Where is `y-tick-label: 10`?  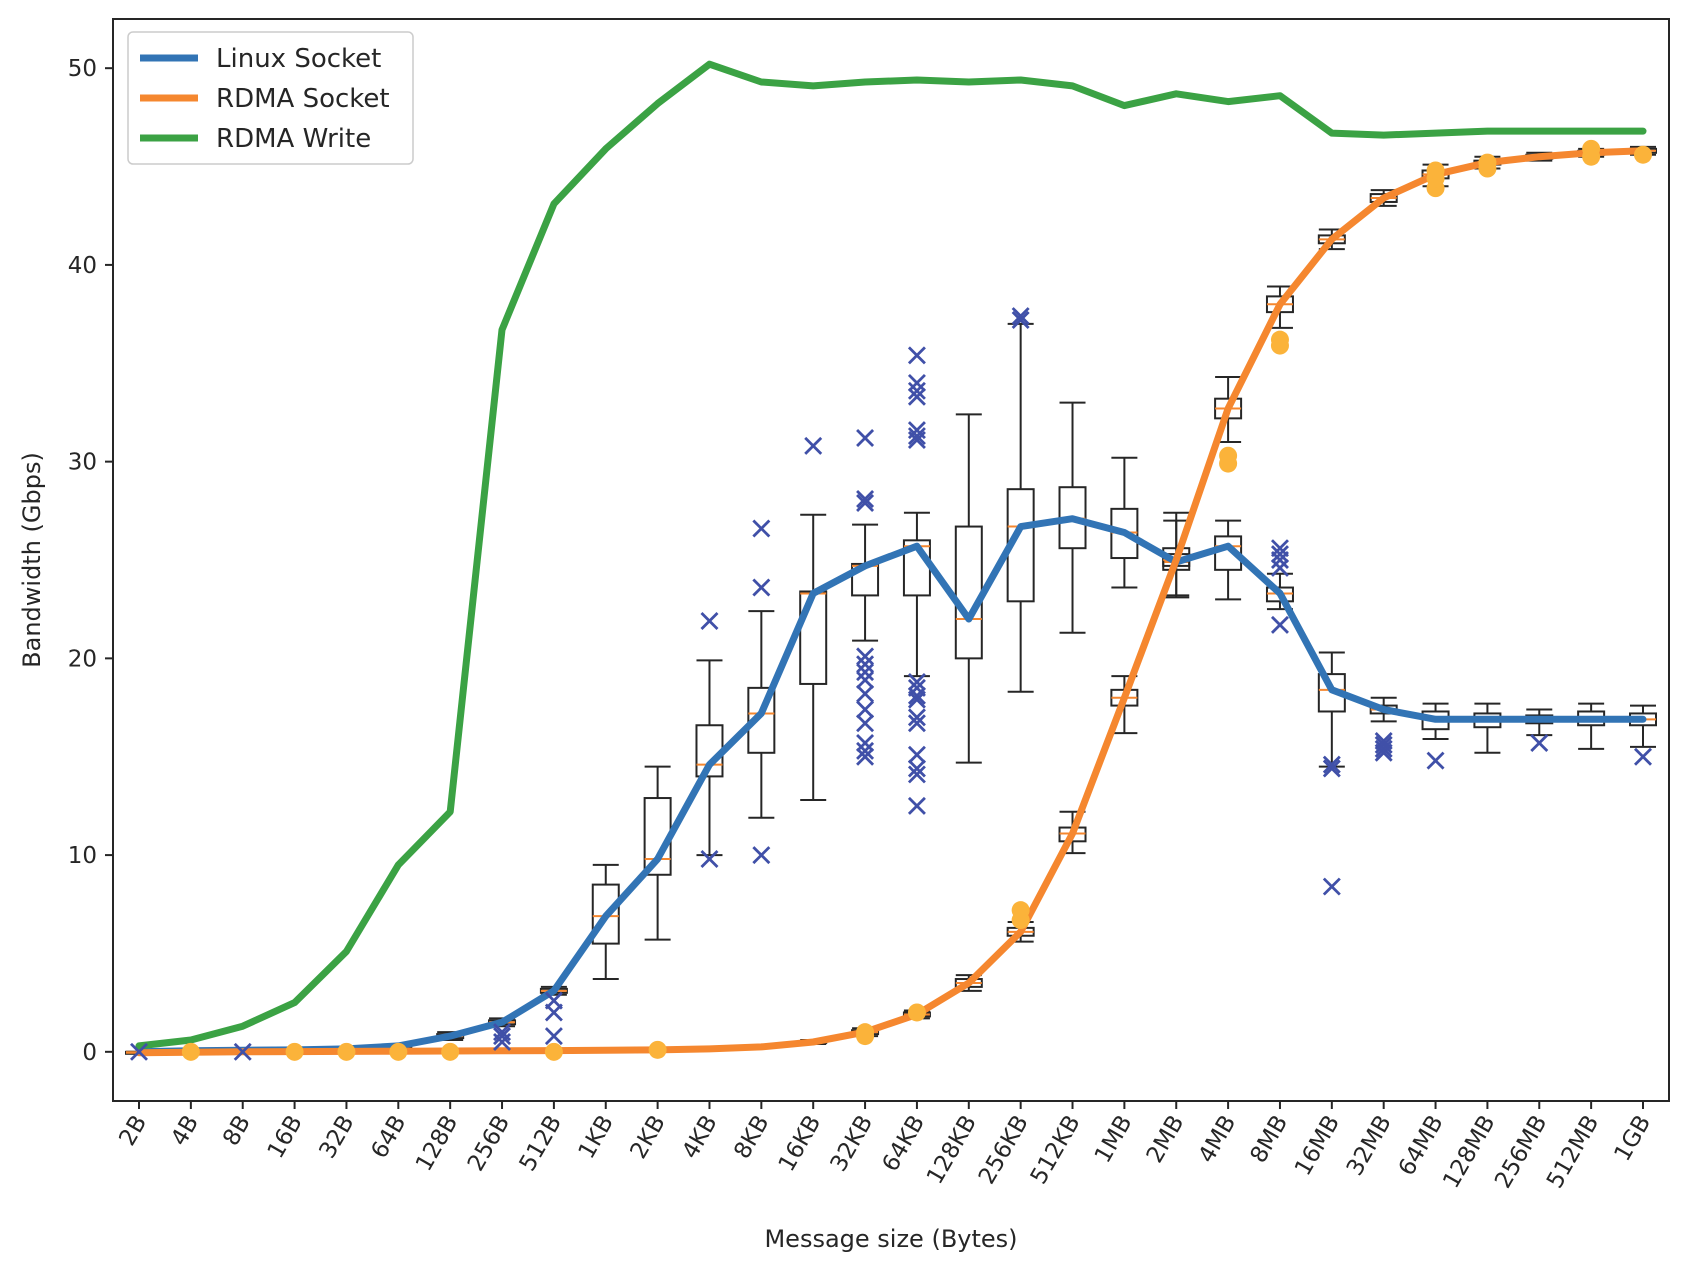
y-tick-label: 10 is located at coordinates (82, 856).